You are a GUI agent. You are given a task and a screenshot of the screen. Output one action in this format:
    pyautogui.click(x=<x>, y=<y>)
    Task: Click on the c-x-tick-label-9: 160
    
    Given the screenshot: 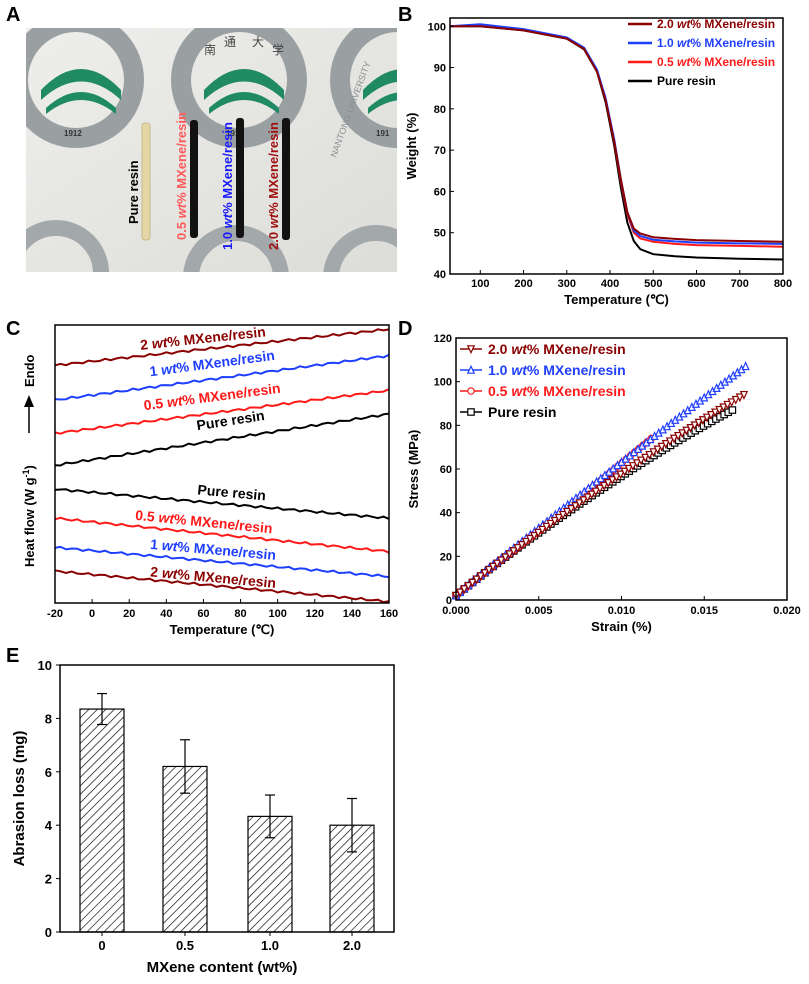 What is the action you would take?
    pyautogui.click(x=389, y=614)
    